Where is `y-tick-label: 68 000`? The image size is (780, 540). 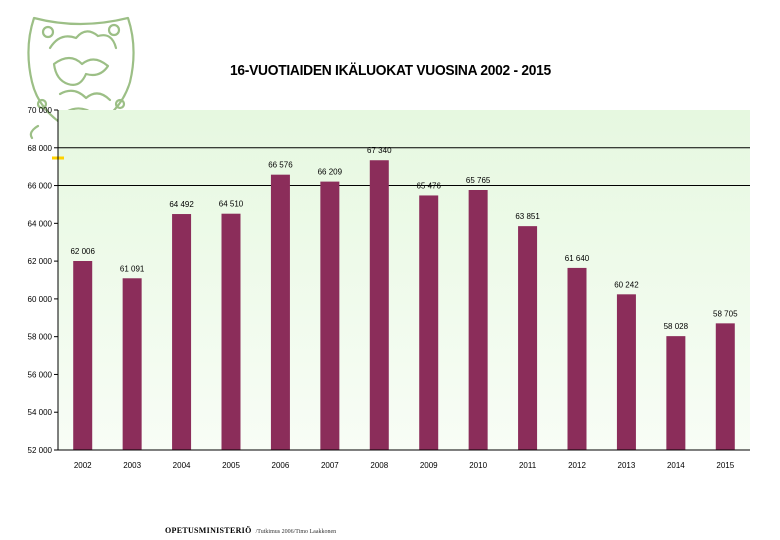
y-tick-label: 68 000 is located at coordinates (40, 148).